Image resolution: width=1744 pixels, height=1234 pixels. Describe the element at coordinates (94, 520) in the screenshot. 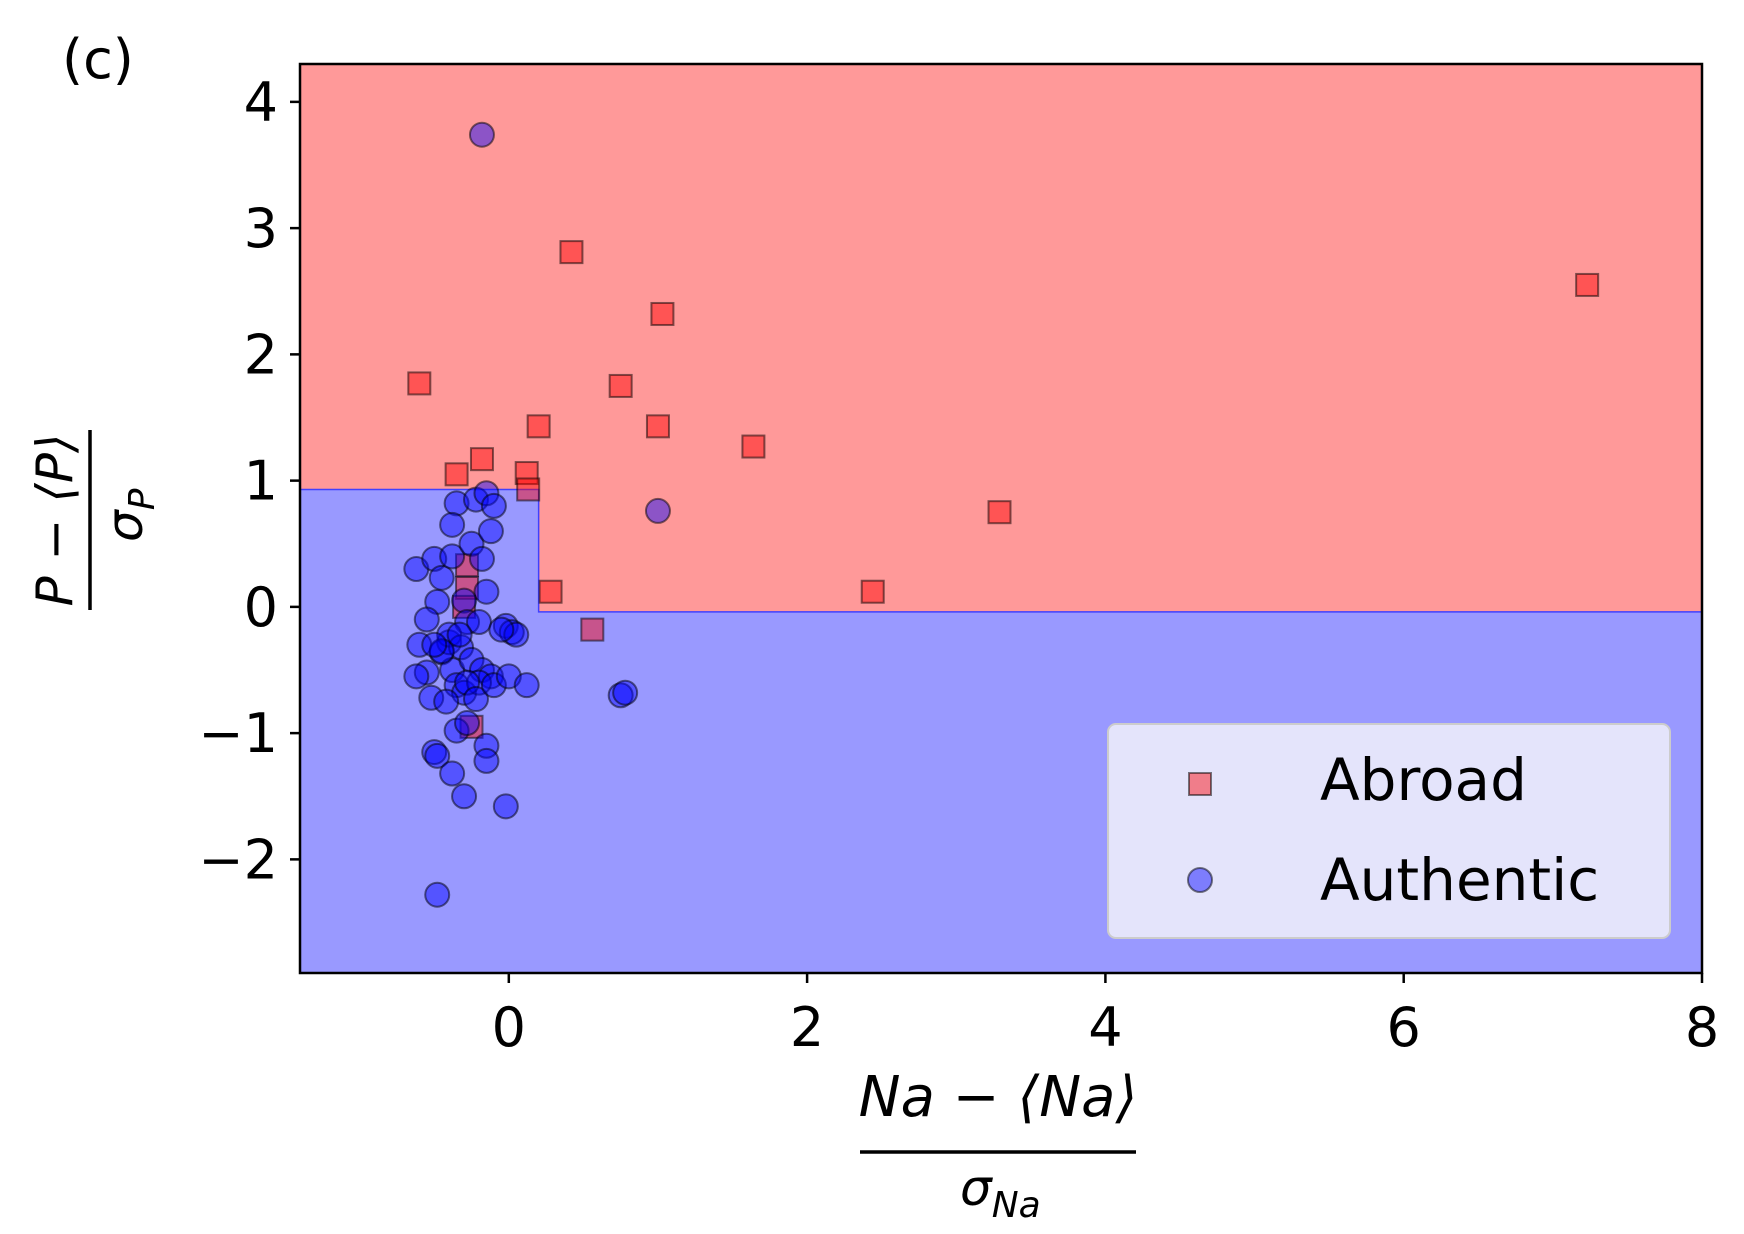

I see `y-axis-label: P − ⟨P⟩ σP` at that location.